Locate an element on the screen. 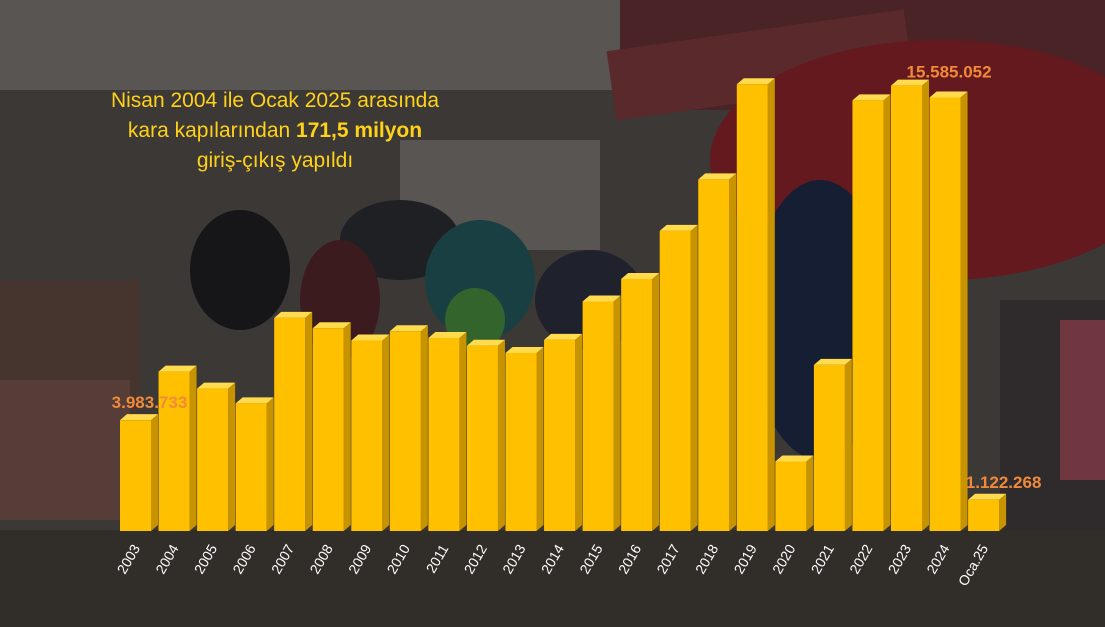 The height and width of the screenshot is (627, 1105). bar-2016 is located at coordinates (640, 401).